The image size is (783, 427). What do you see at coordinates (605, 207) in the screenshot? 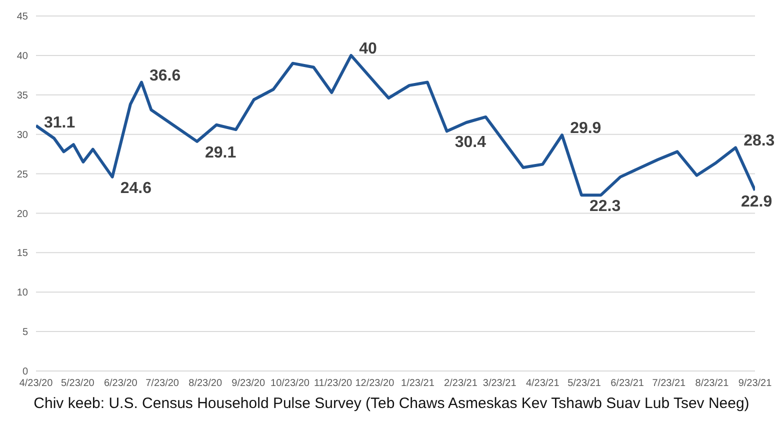
I see `data-label: 22.3` at bounding box center [605, 207].